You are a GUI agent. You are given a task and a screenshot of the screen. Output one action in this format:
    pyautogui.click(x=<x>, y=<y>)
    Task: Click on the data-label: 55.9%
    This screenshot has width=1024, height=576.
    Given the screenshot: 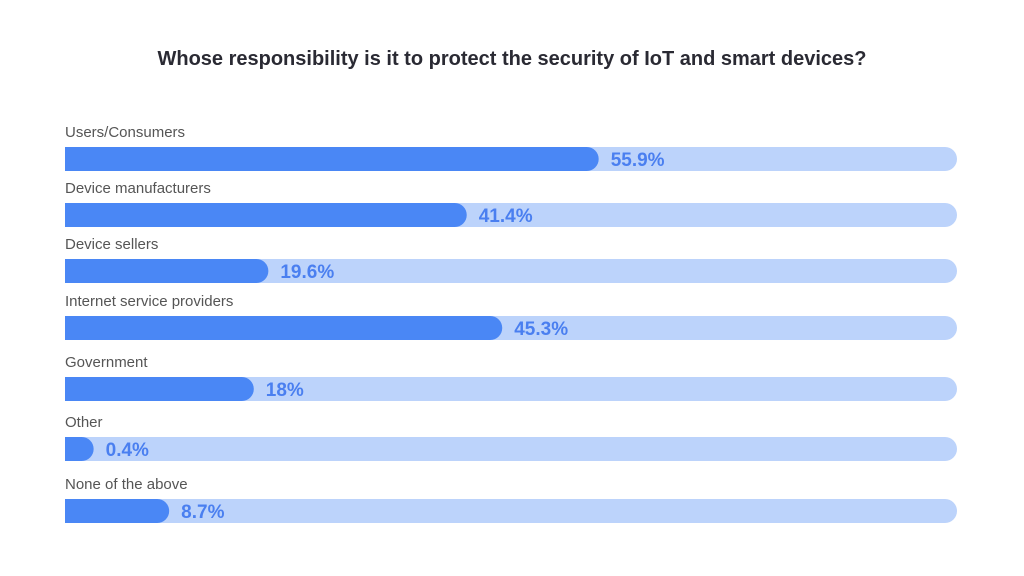 What is the action you would take?
    pyautogui.click(x=638, y=160)
    